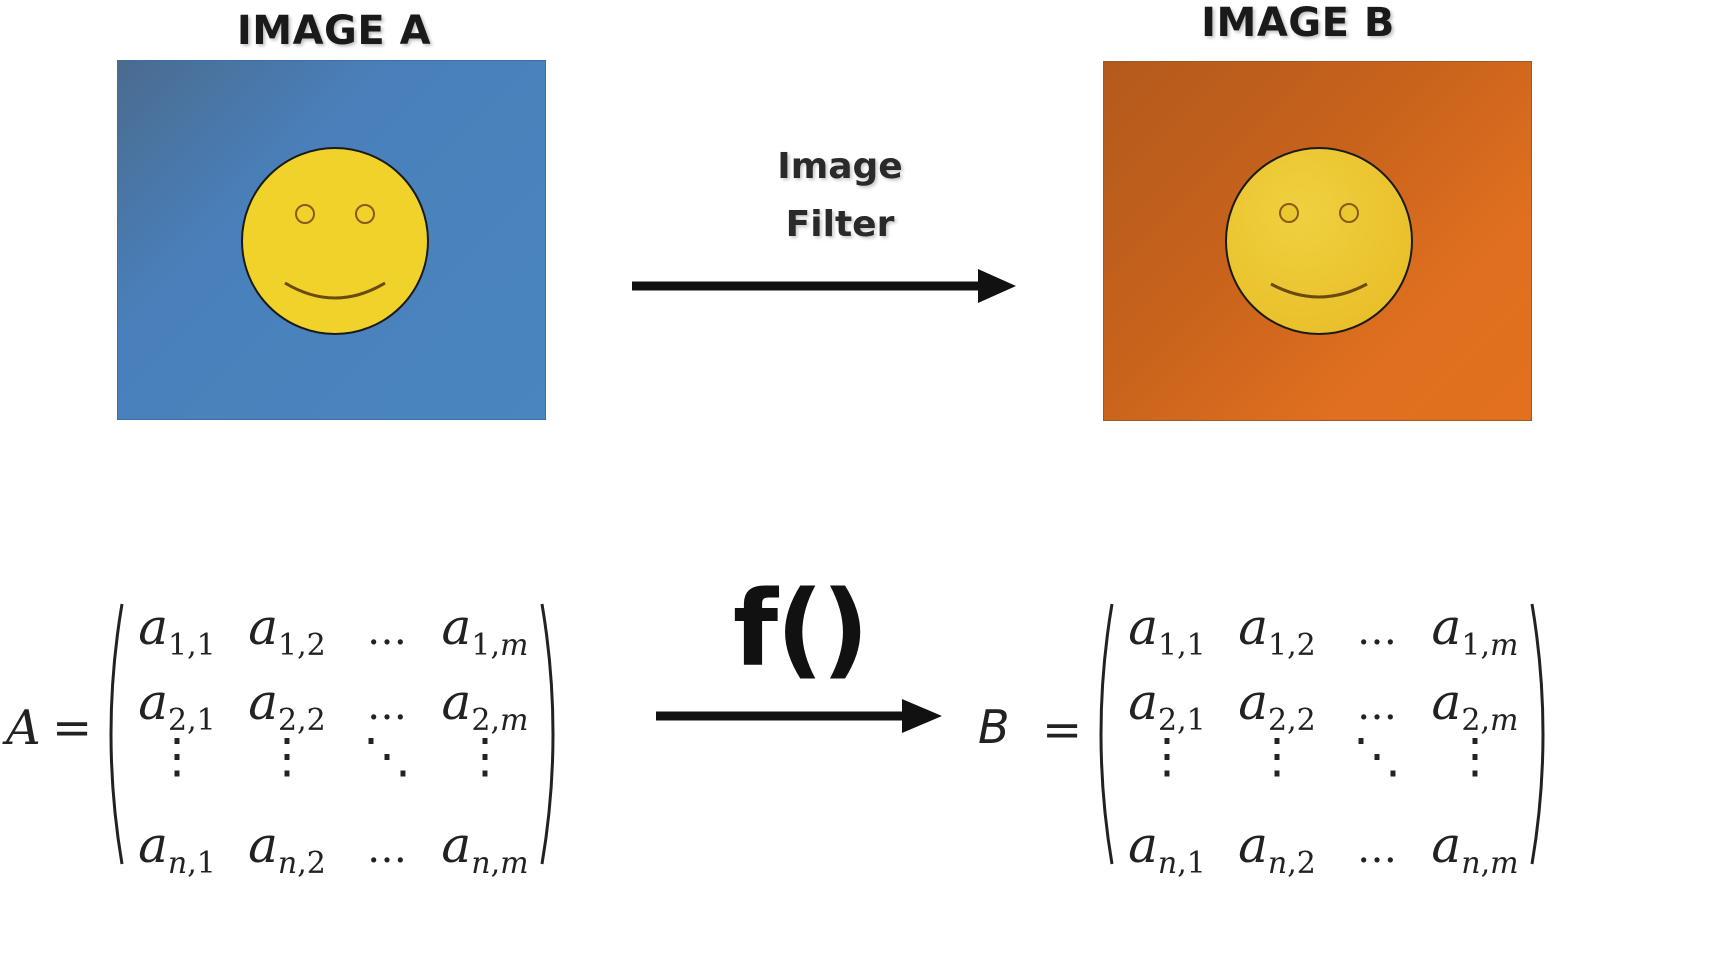 This screenshot has width=1725, height=963. I want to click on matrix-a-entry: an,2, so click(287, 848).